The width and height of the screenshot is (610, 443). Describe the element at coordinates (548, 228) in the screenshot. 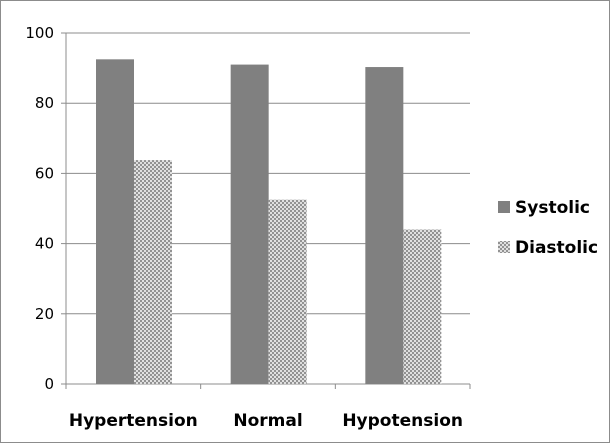

I see `legend: Systolic Diastolic` at that location.